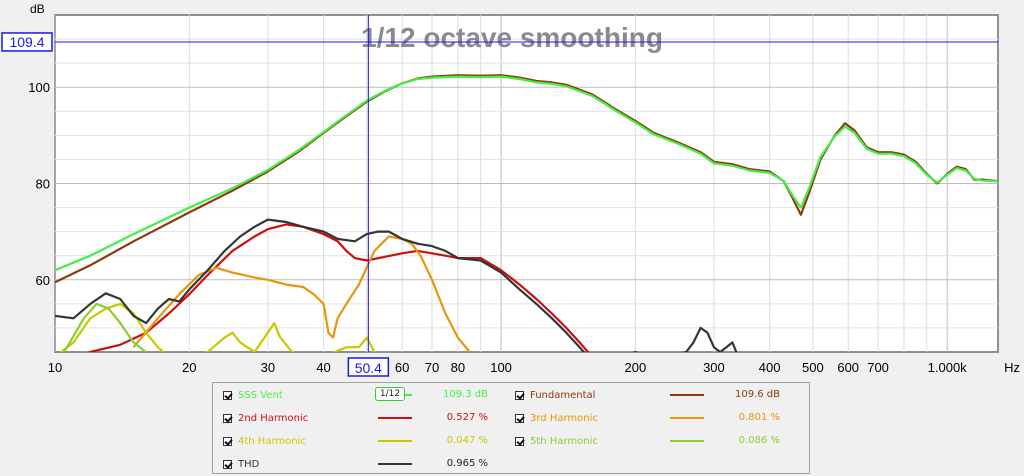 Image resolution: width=1024 pixels, height=476 pixels. Describe the element at coordinates (512, 37) in the screenshot. I see `chart-title: 1/12 octave smoothing` at that location.